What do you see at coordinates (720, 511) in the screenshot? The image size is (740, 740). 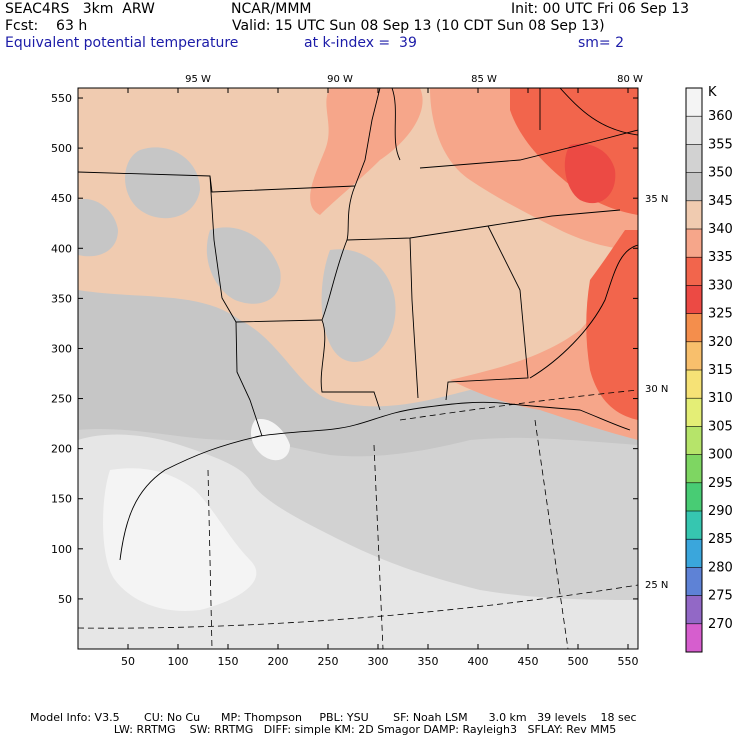 I see `colorbar-level-label: 290` at bounding box center [720, 511].